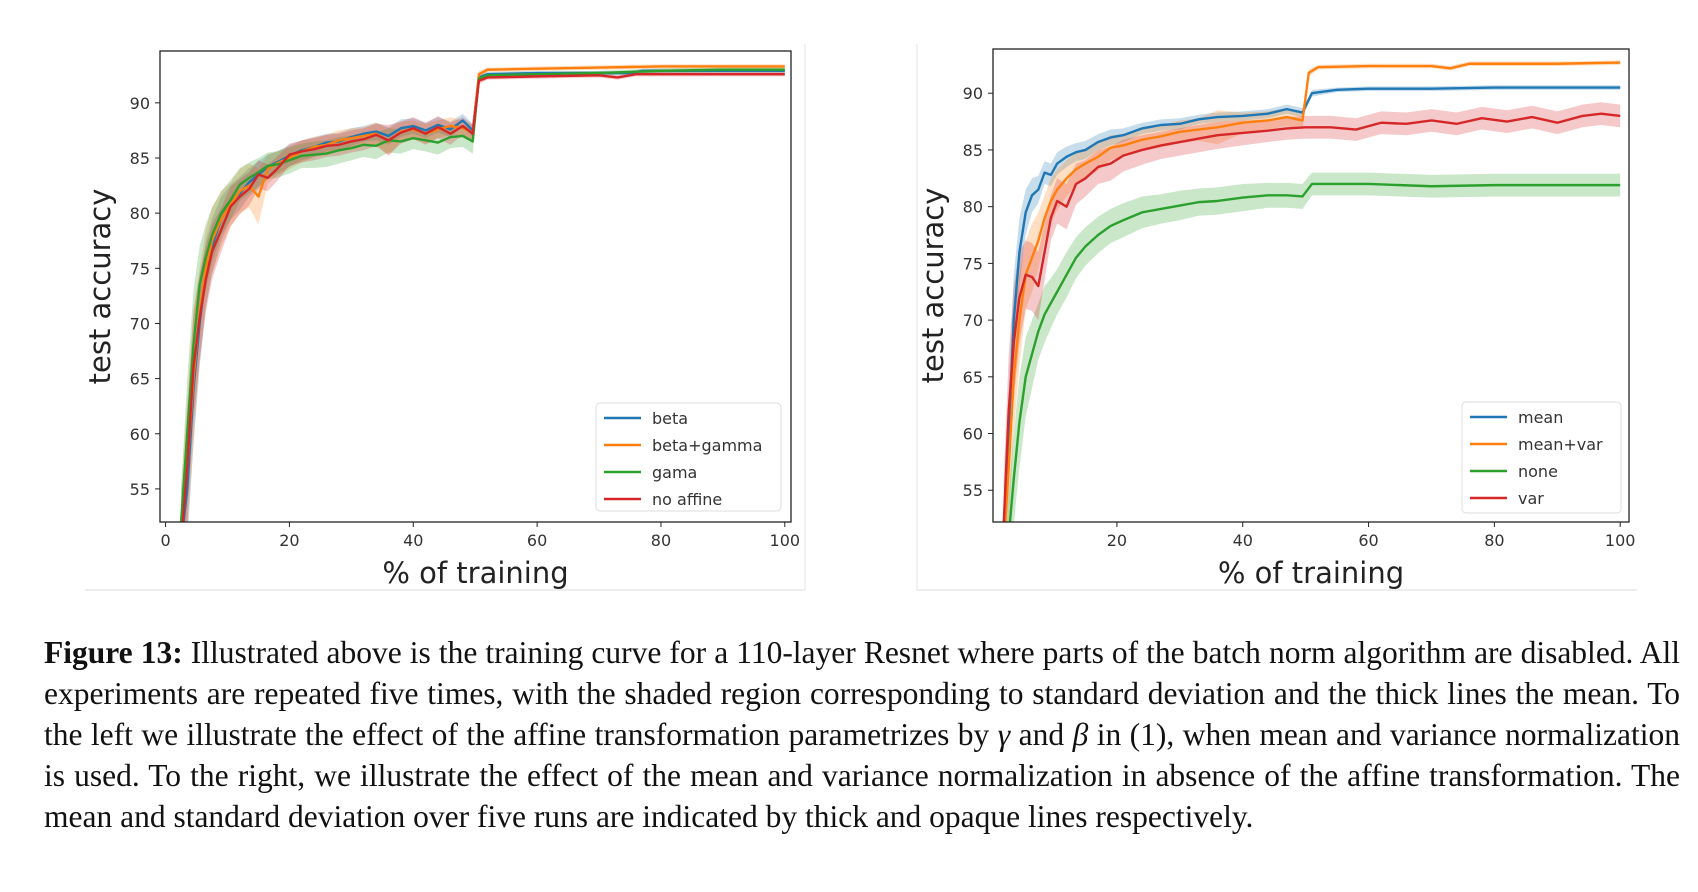 Image resolution: width=1698 pixels, height=892 pixels. Describe the element at coordinates (1314, 352) in the screenshot. I see `series-line-none` at that location.